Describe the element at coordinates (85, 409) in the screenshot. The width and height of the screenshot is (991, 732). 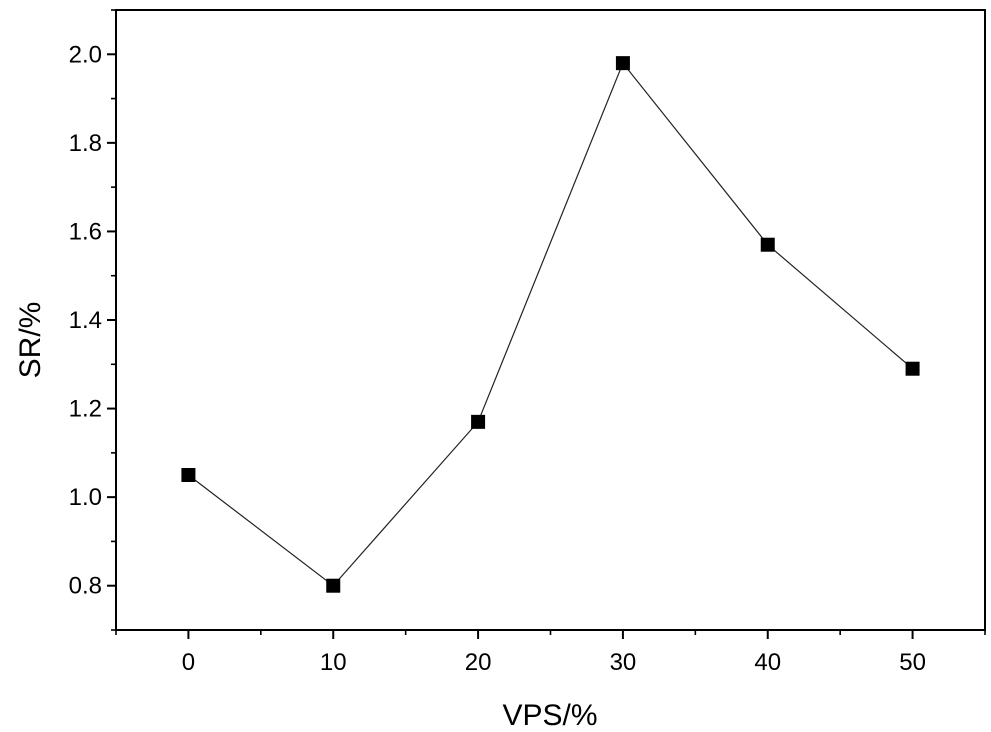
I see `y-tick-label: 1.2` at that location.